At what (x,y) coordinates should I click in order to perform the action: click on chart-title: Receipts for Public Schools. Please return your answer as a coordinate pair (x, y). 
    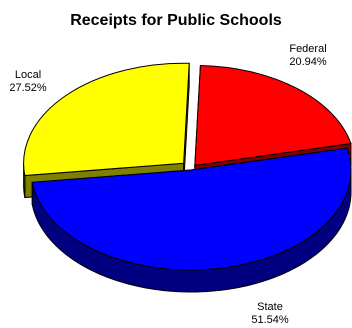
    Looking at the image, I should click on (176, 20).